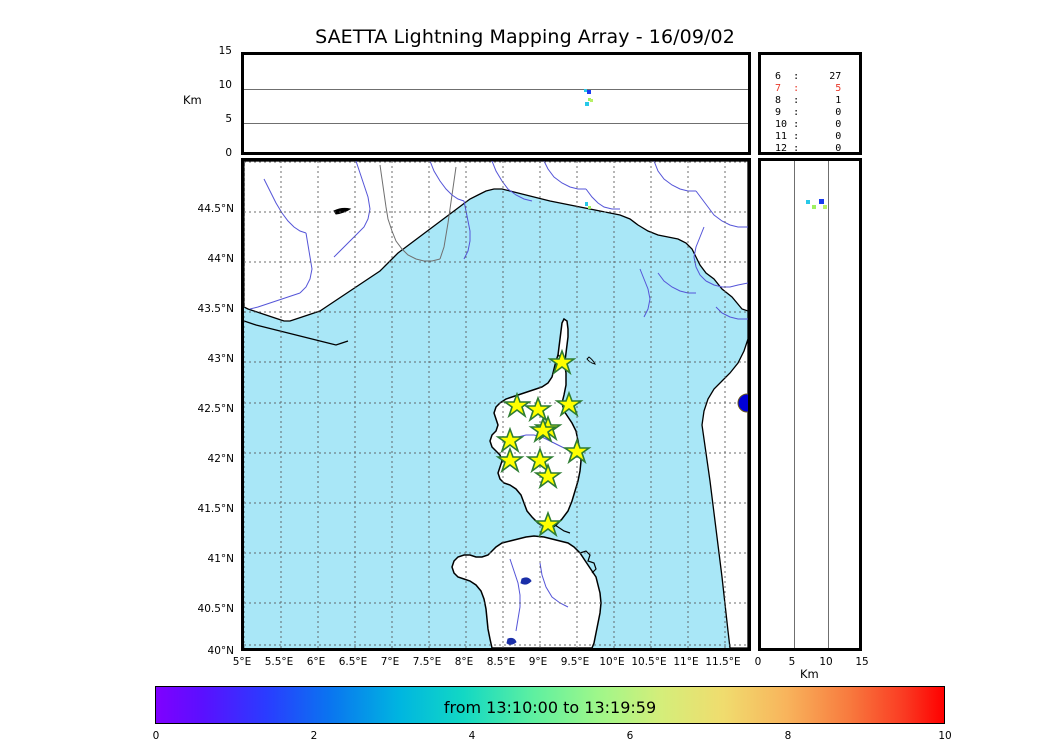  What do you see at coordinates (808, 148) in the screenshot?
I see `count-row: 12 : 0` at bounding box center [808, 148].